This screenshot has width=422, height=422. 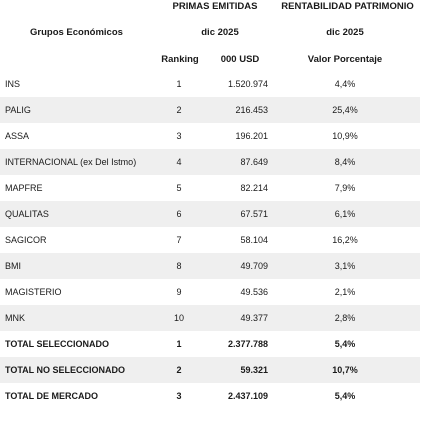 I want to click on primas-cell: 59.321, so click(x=254, y=370).